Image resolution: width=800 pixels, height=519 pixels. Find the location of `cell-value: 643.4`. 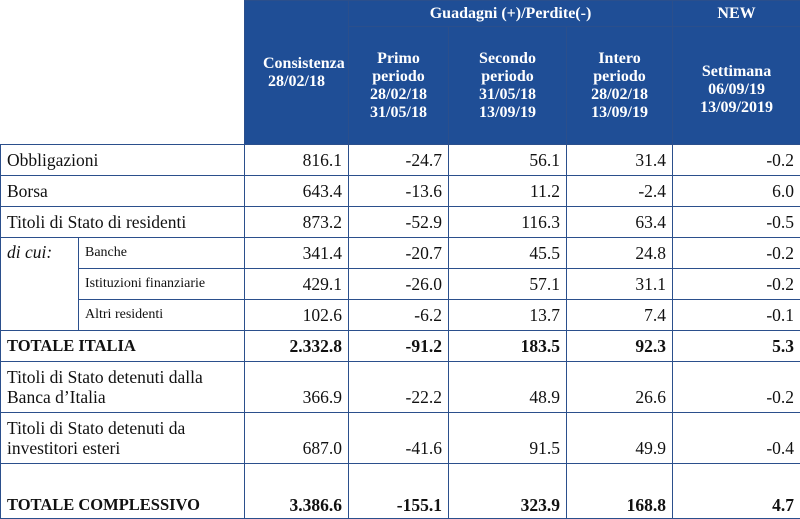

cell-value: 643.4 is located at coordinates (297, 191).